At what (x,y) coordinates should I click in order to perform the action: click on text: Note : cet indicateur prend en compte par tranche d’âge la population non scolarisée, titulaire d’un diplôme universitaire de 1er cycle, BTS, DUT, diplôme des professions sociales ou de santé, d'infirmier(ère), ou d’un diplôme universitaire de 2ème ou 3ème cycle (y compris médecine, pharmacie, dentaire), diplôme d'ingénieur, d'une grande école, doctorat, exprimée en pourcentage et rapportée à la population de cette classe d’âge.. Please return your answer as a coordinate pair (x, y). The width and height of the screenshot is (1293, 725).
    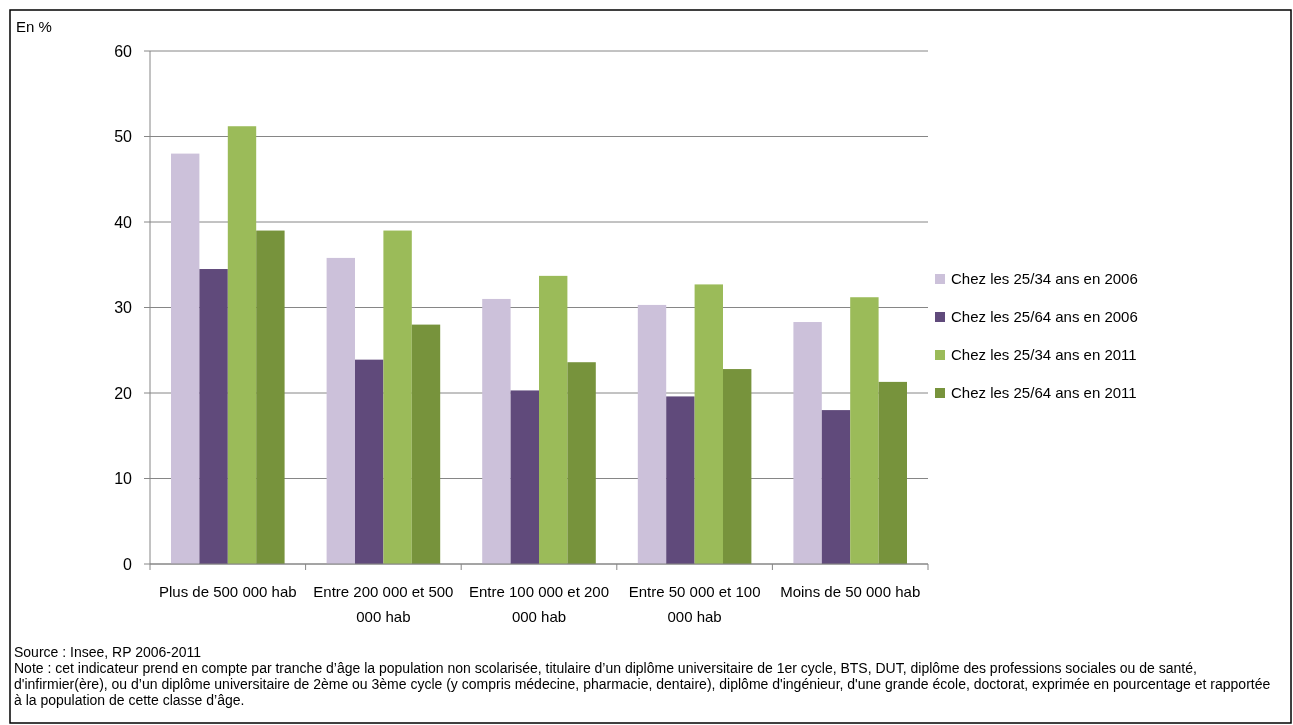
    Looking at the image, I should click on (642, 684).